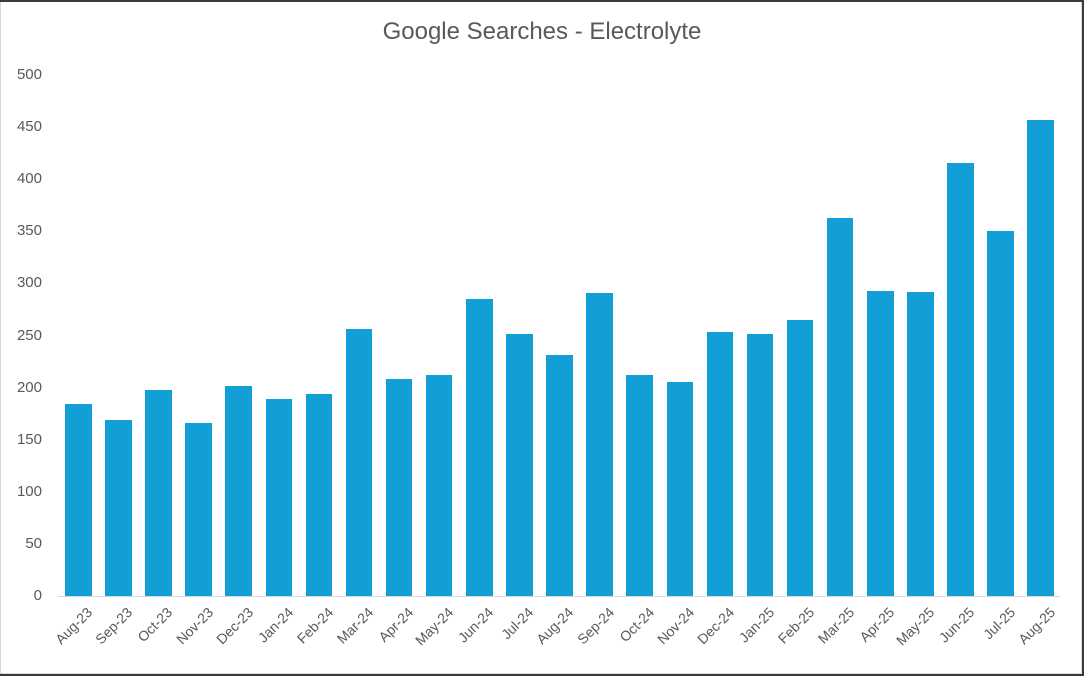 This screenshot has width=1084, height=676. What do you see at coordinates (29, 127) in the screenshot?
I see `y-tick-label: 450` at bounding box center [29, 127].